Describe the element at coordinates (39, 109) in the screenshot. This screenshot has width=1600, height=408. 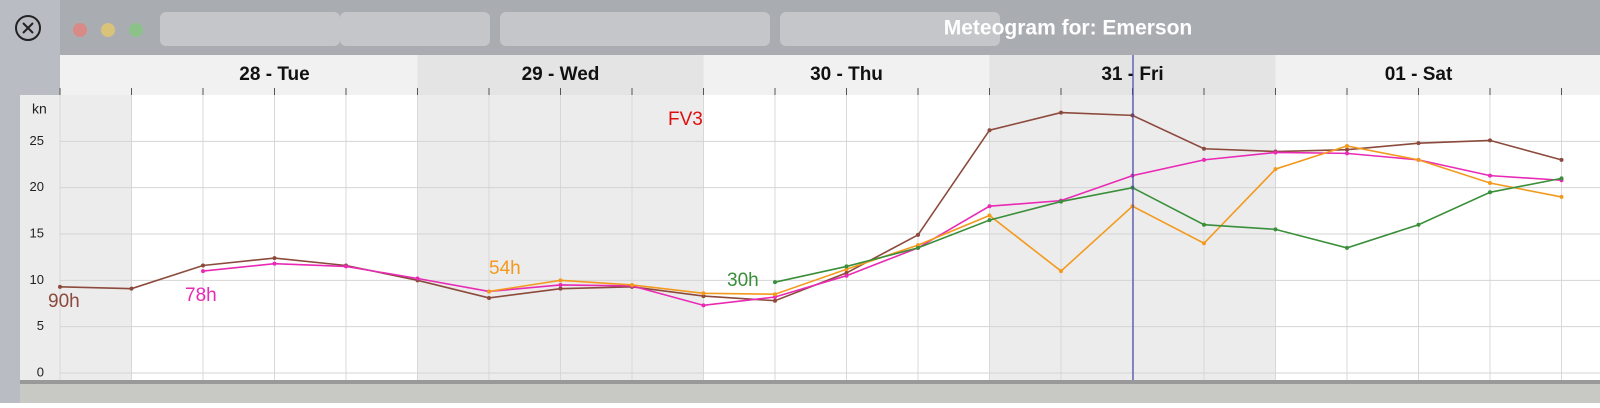
I see `y-axis-label: kn` at that location.